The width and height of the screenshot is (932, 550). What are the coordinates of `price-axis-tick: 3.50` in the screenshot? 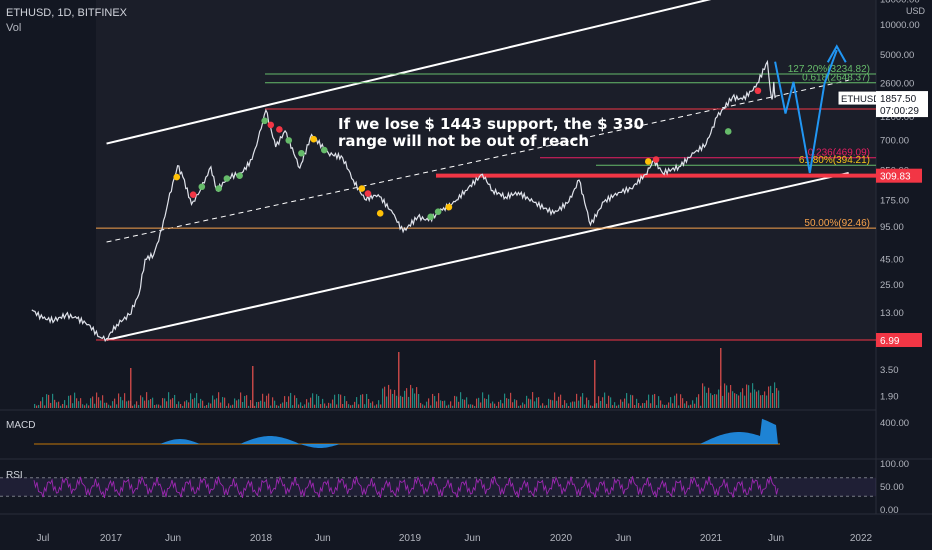 It's located at (889, 370).